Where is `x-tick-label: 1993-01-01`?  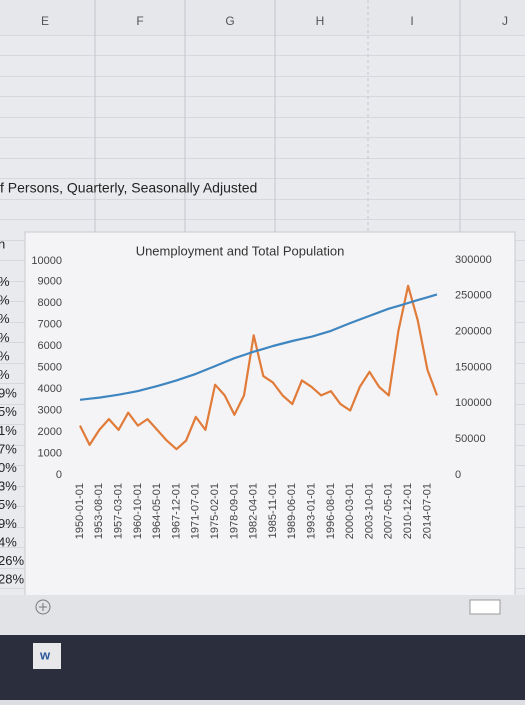 x-tick-label: 1993-01-01 is located at coordinates (311, 511).